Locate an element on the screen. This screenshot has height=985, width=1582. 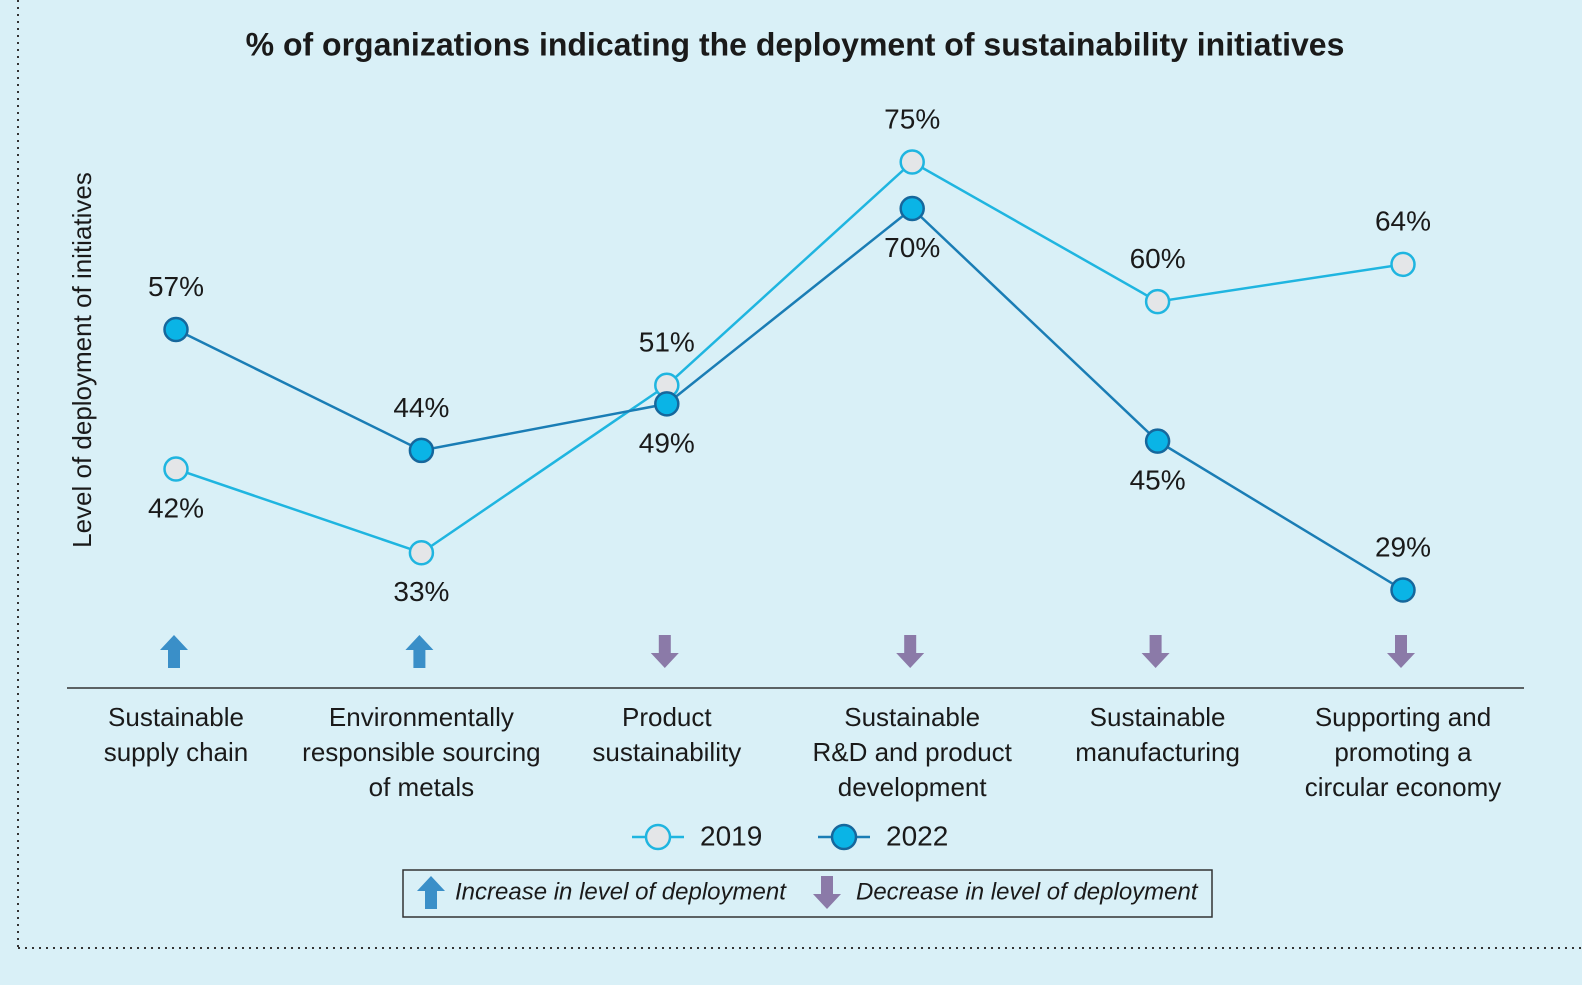
data-label: 33% is located at coordinates (421, 591).